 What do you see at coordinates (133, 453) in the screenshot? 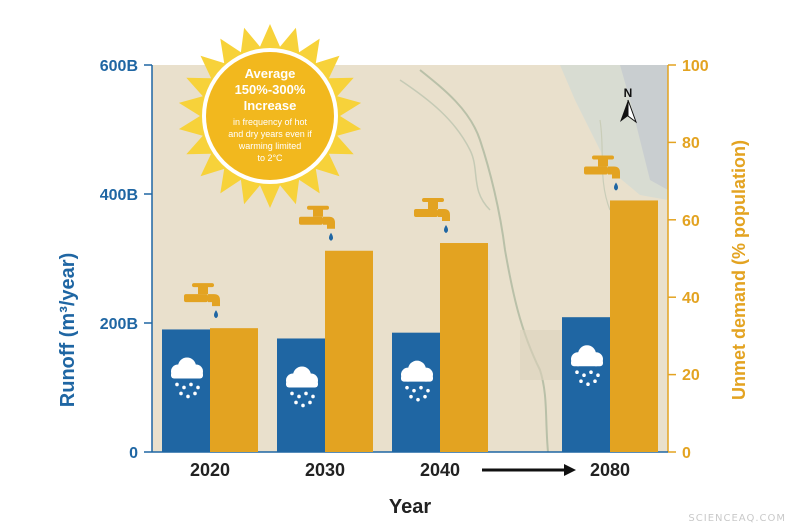
I see `left-tick-label: 0` at bounding box center [133, 453].